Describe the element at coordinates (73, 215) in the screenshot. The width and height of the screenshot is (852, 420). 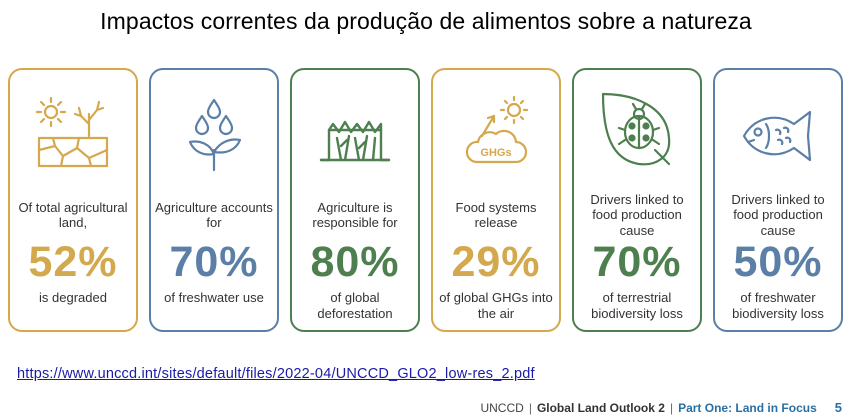
I see `card-top-text: Of total agricultural land,` at that location.